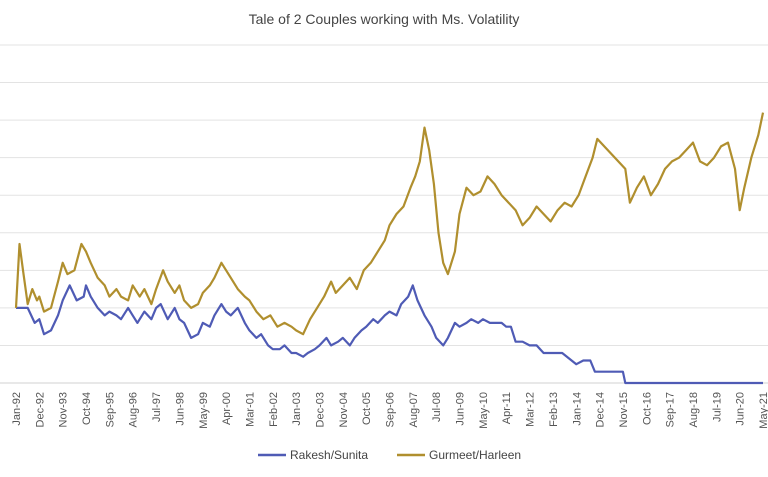  What do you see at coordinates (329, 455) in the screenshot?
I see `legend-label: Rakesh/Sunita` at bounding box center [329, 455].